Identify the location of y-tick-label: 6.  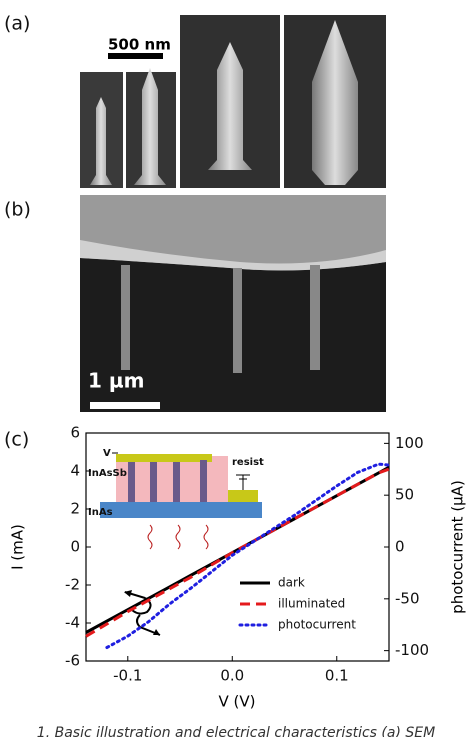
(75, 433).